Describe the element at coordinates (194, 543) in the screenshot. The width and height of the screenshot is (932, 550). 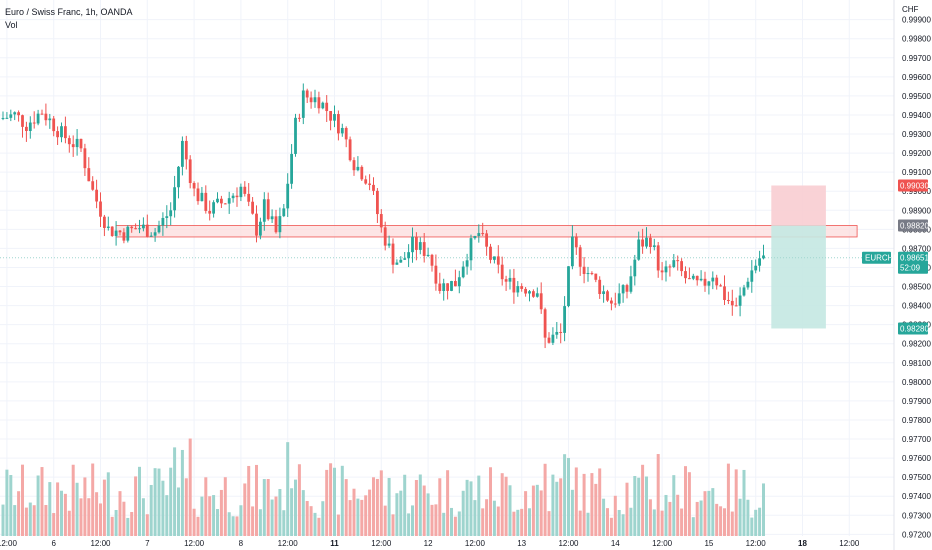
I see `time-tick-label: 12:00` at that location.